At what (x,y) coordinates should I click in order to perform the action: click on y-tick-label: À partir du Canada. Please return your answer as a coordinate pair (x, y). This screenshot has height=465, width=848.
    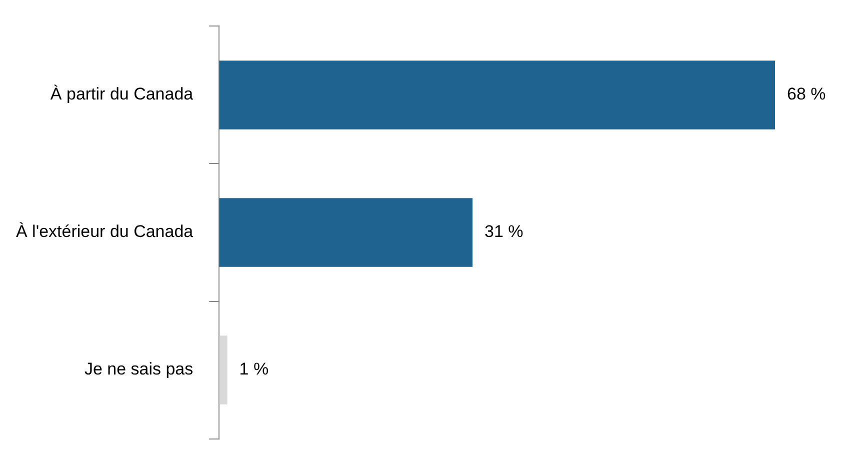
    Looking at the image, I should click on (122, 94).